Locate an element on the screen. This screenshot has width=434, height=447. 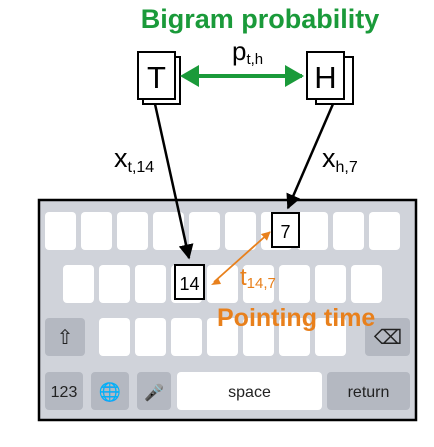
key-index-14: 14 is located at coordinates (189, 282).